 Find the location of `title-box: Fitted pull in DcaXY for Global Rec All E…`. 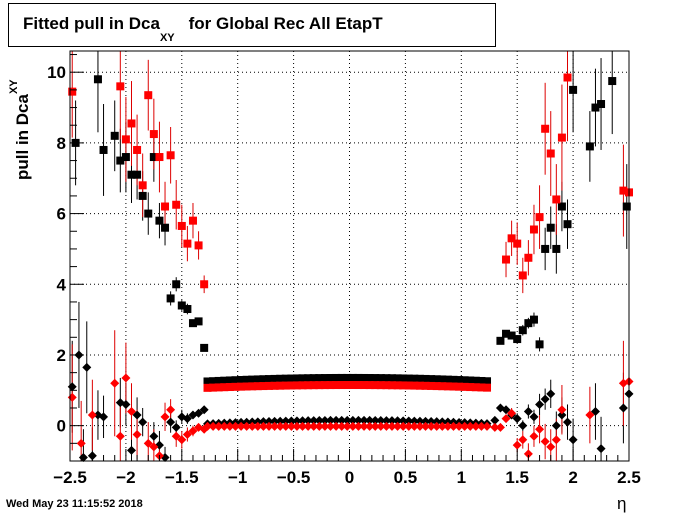

title-box: Fitted pull in DcaXY for Global Rec All E… is located at coordinates (252, 25).